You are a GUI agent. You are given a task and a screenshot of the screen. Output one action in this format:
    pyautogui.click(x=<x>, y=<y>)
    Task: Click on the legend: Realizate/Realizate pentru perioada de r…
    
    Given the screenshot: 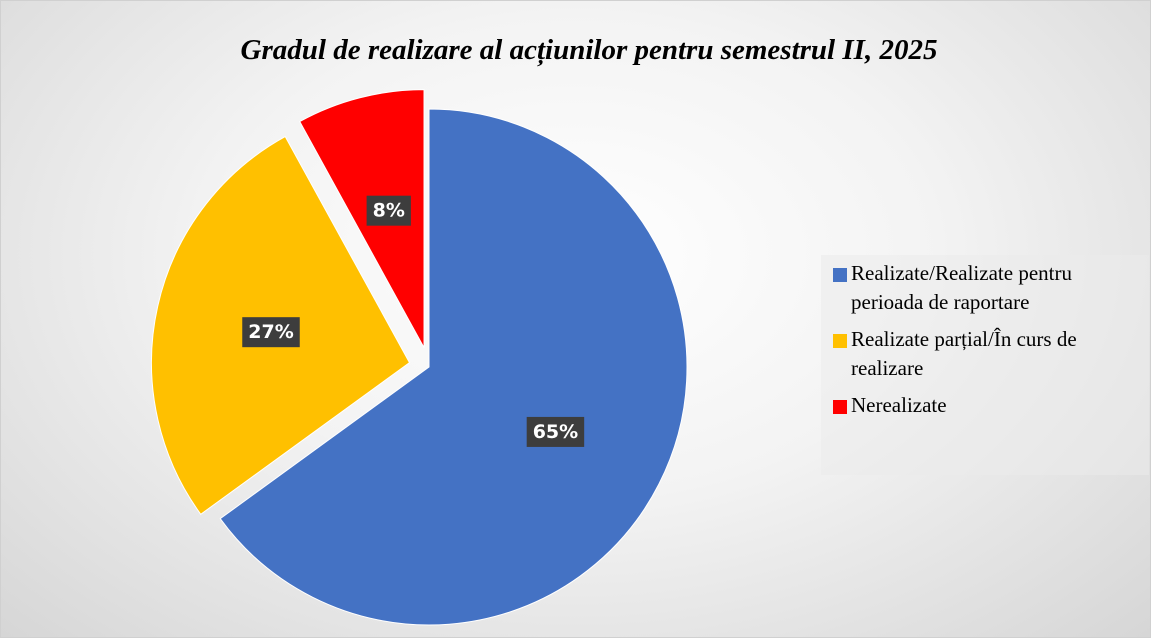 What is the action you would take?
    pyautogui.click(x=985, y=365)
    